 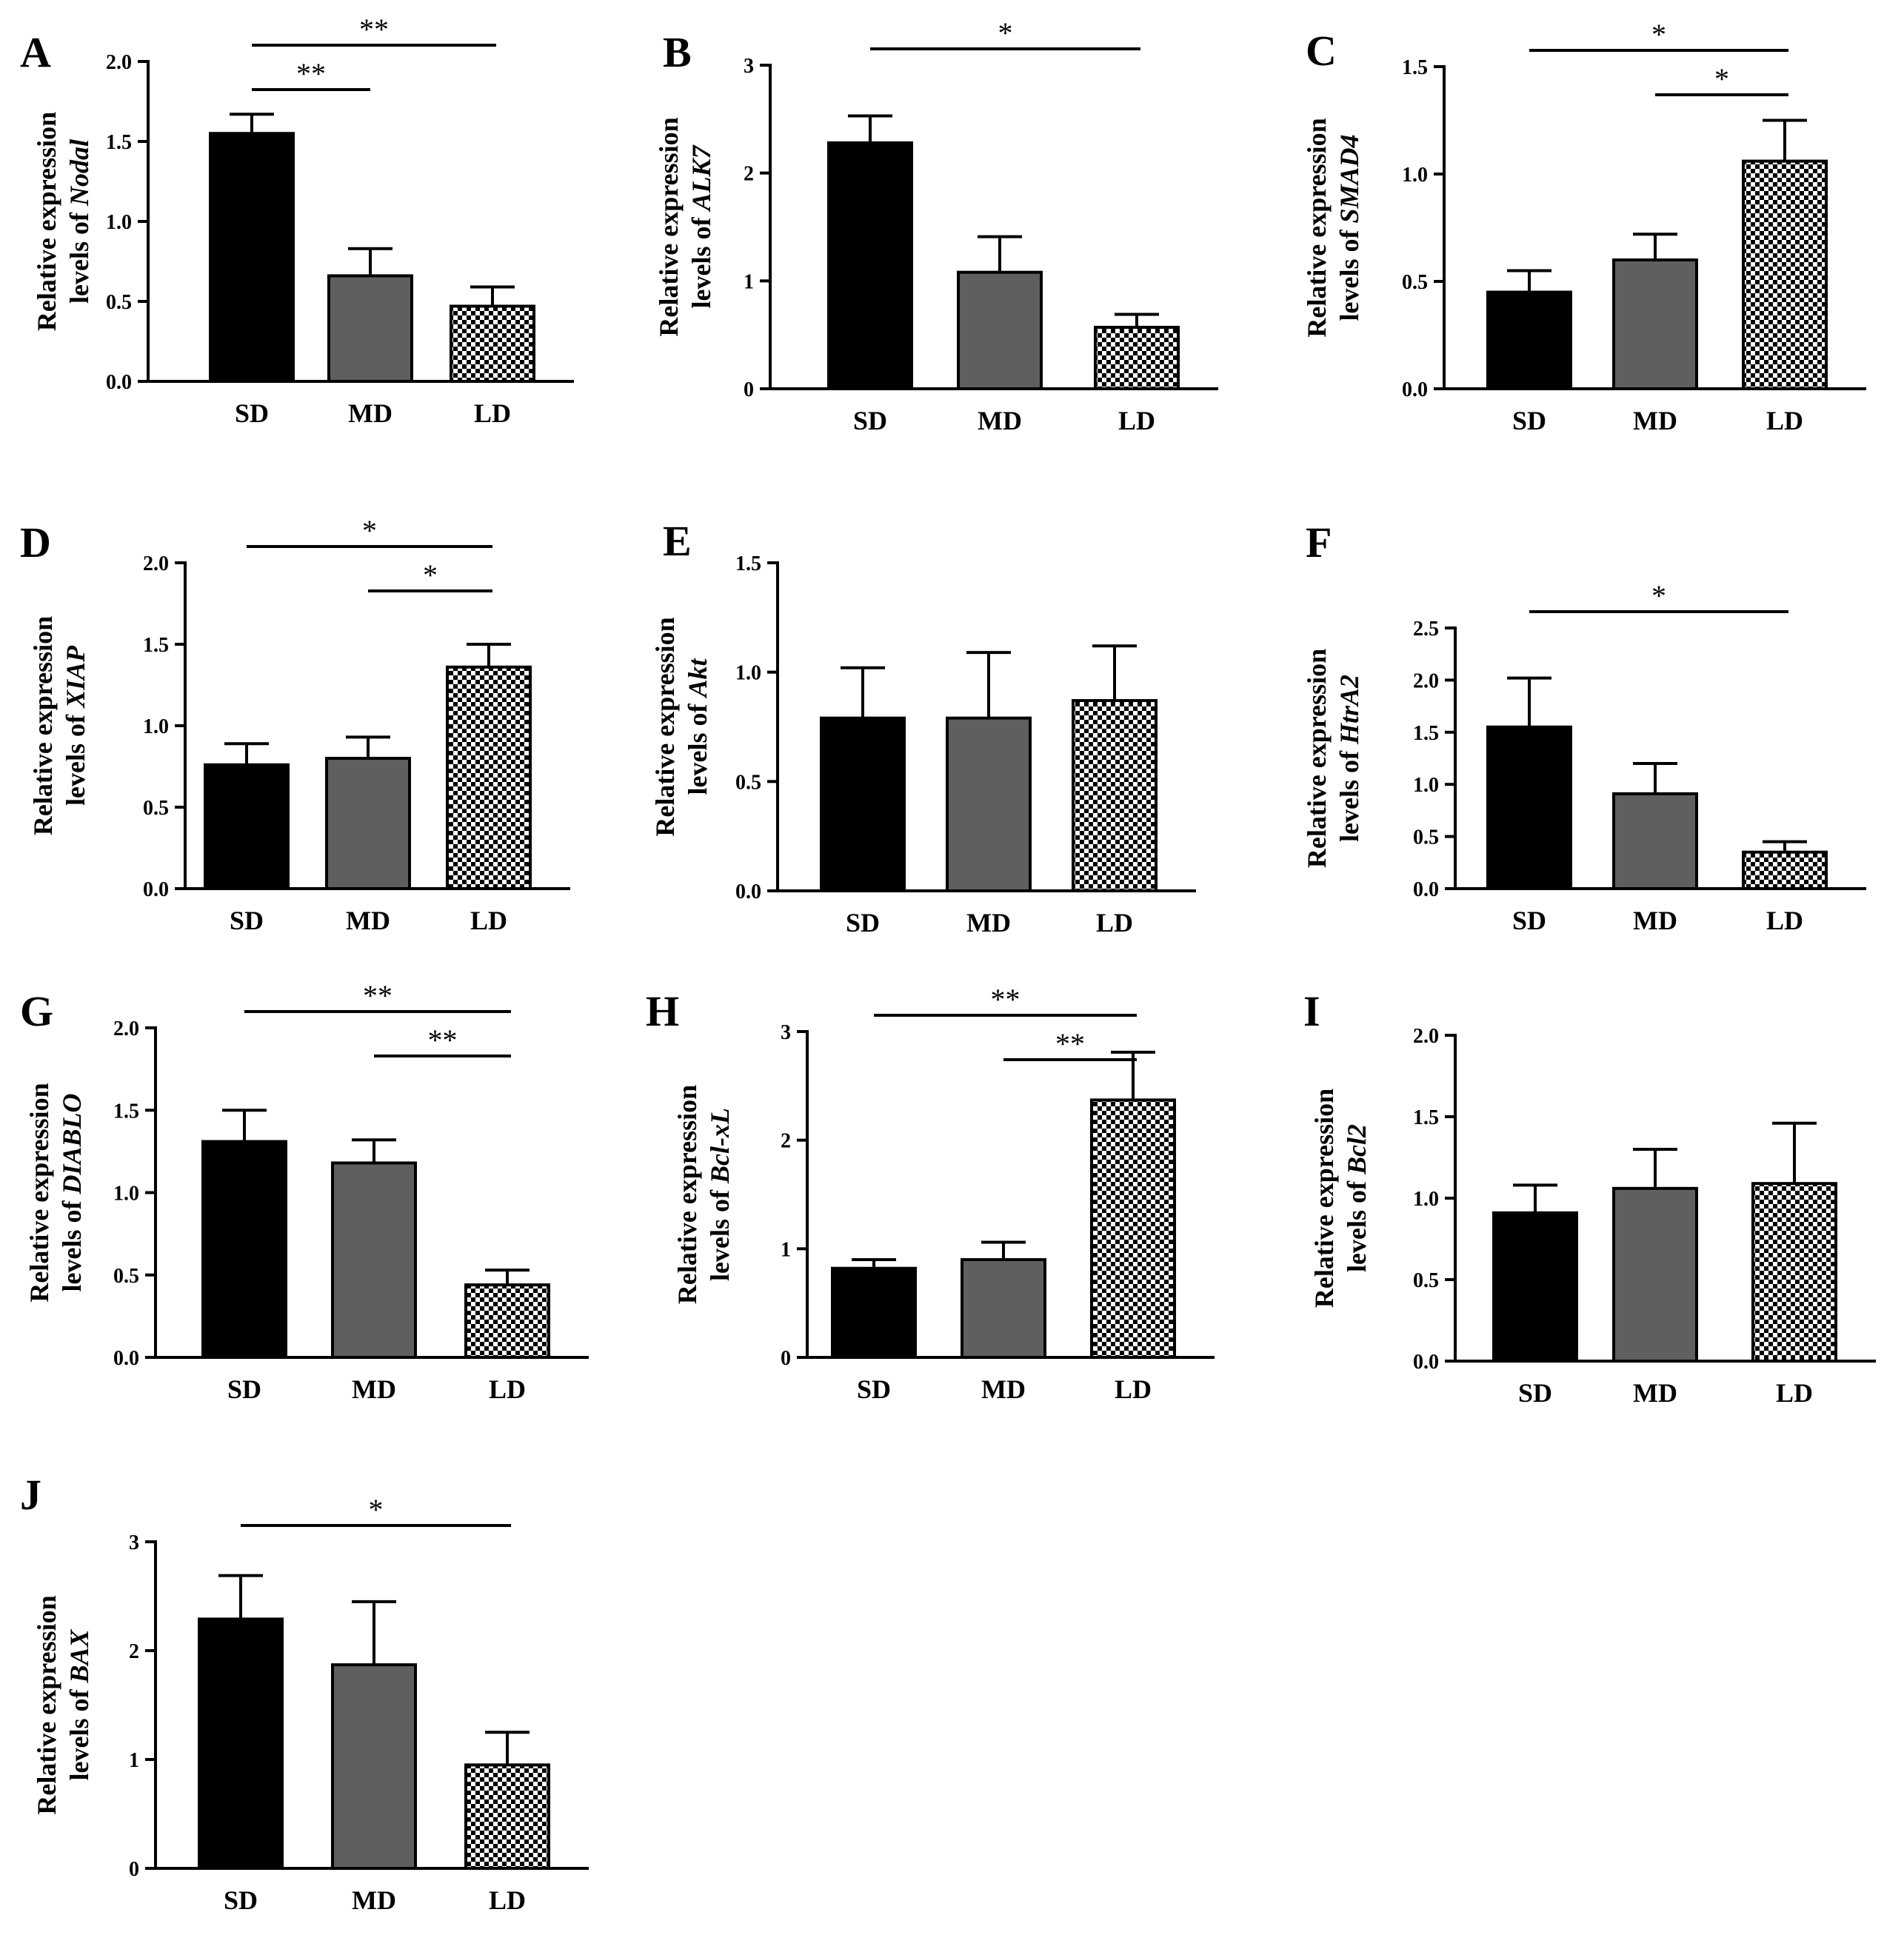 What do you see at coordinates (749, 174) in the screenshot?
I see `y-tick-label: 2` at bounding box center [749, 174].